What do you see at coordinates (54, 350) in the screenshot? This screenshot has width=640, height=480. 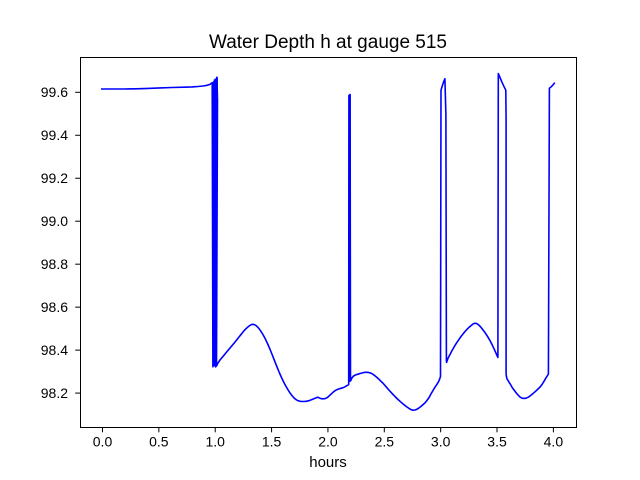 I see `svg-text: 98.4` at bounding box center [54, 350].